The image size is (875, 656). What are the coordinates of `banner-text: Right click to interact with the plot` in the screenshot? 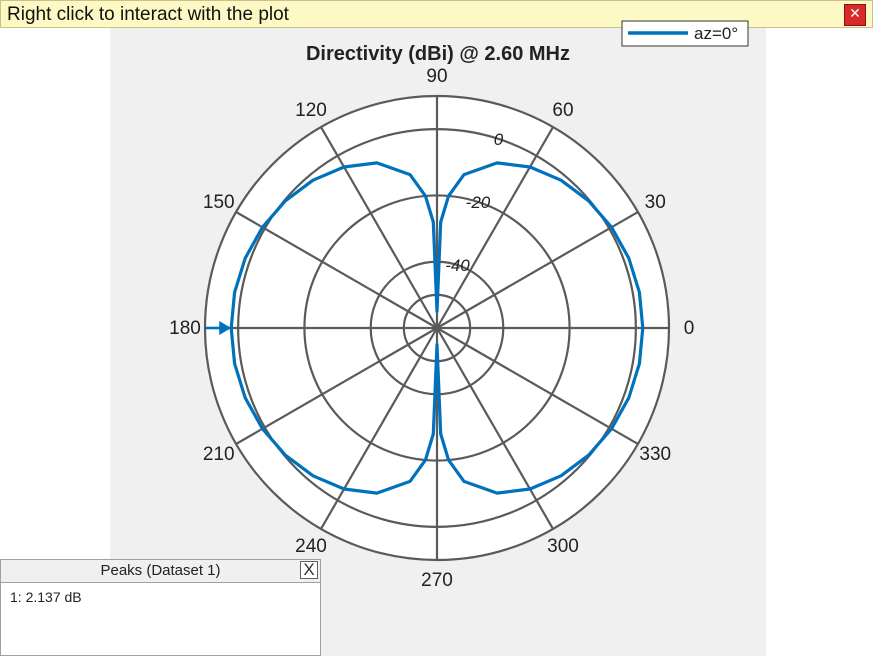 It's located at (148, 14).